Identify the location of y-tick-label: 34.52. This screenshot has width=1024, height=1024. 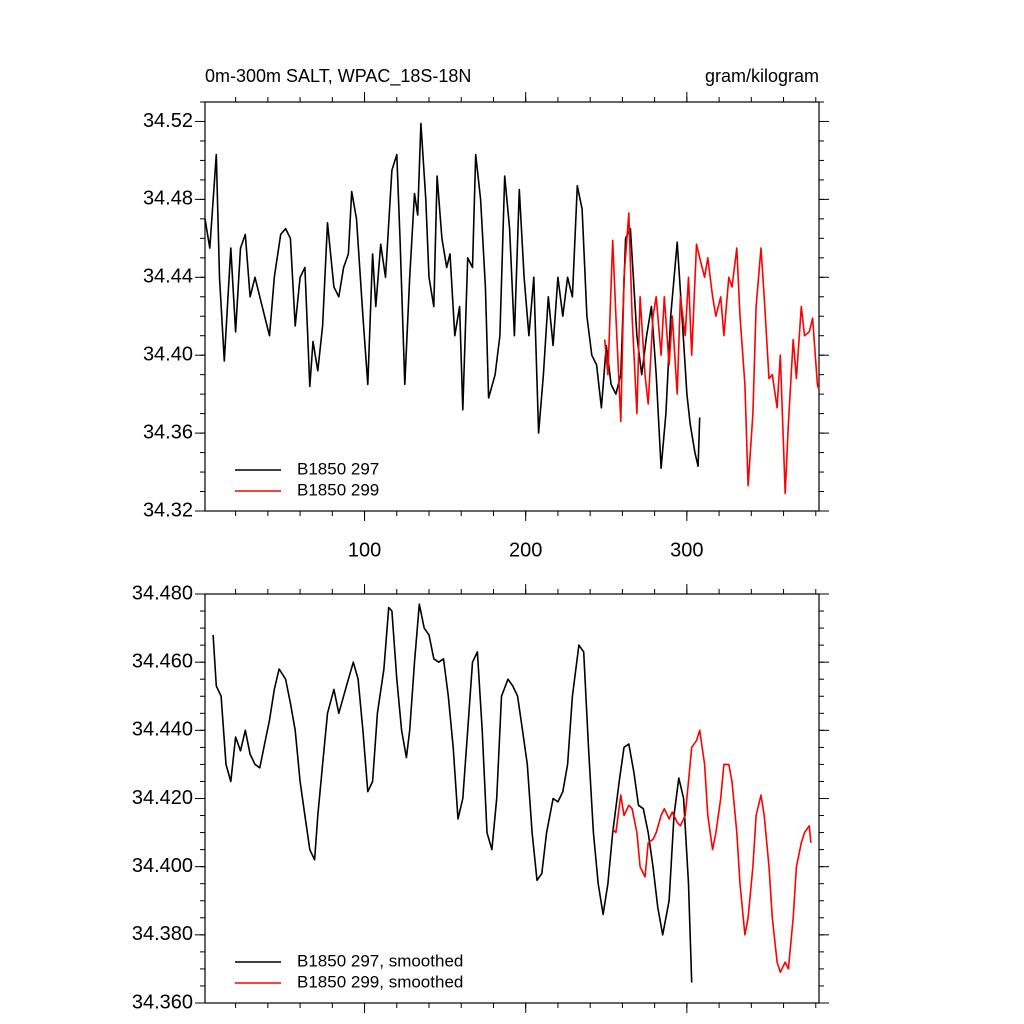
(168, 121).